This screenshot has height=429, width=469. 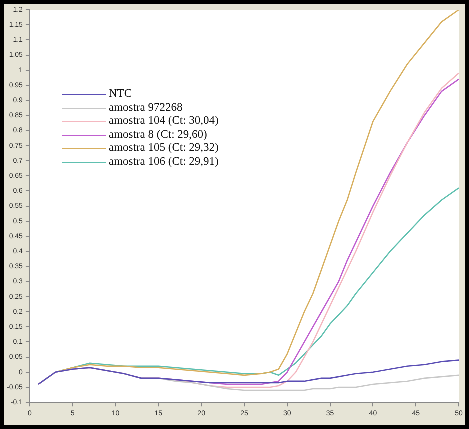 I want to click on legend-label: amostra 105 (Ct: 29,32), so click(x=164, y=149).